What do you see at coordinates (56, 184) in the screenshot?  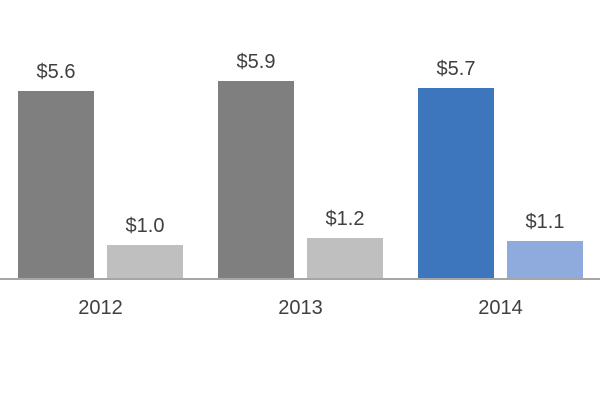 I see `bar-large-value-series-2012` at bounding box center [56, 184].